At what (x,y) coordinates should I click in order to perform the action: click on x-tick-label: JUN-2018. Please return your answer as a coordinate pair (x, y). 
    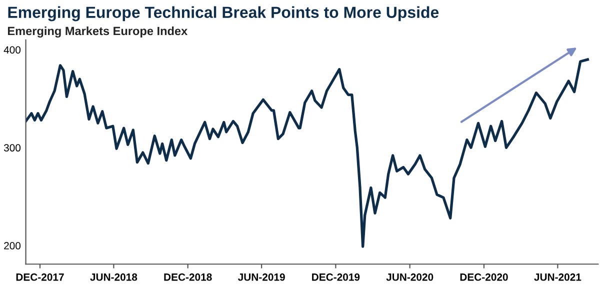
    Looking at the image, I should click on (114, 277).